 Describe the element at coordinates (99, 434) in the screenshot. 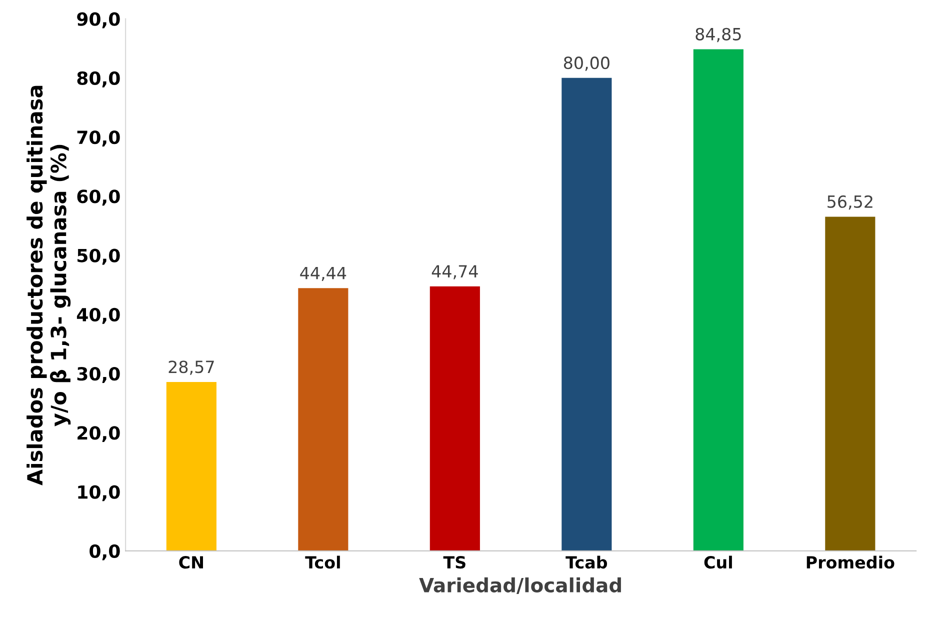

I see `y-tick-label: 20,0` at that location.